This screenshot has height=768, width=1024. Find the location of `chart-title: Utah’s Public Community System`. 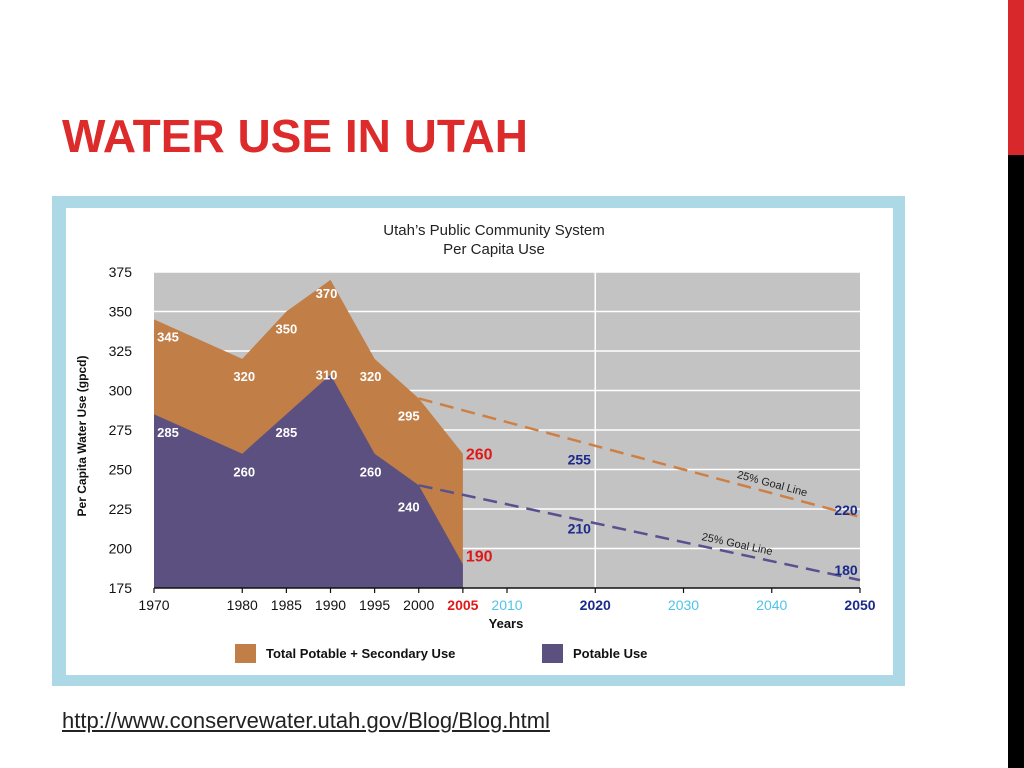

chart-title: Utah’s Public Community System is located at coordinates (493, 230).